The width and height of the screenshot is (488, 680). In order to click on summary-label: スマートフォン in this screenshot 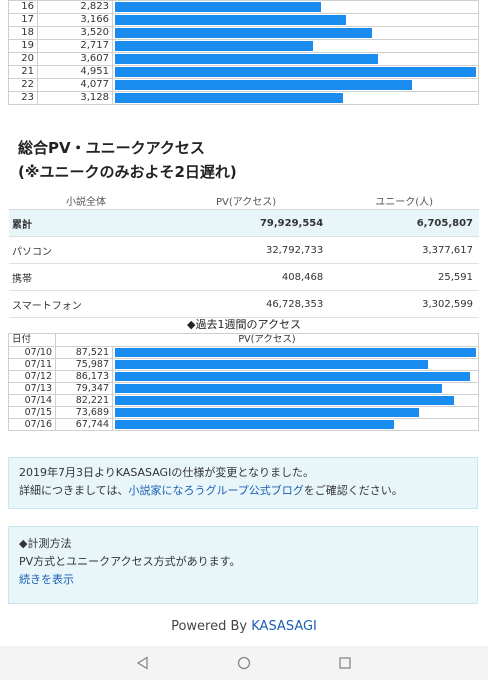, I will do `click(86, 304)`.